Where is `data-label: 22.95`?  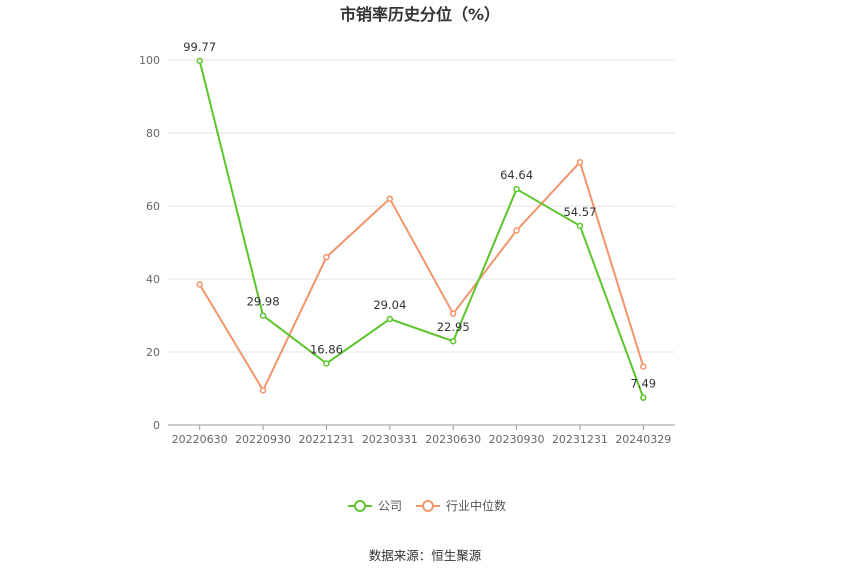 data-label: 22.95 is located at coordinates (453, 327).